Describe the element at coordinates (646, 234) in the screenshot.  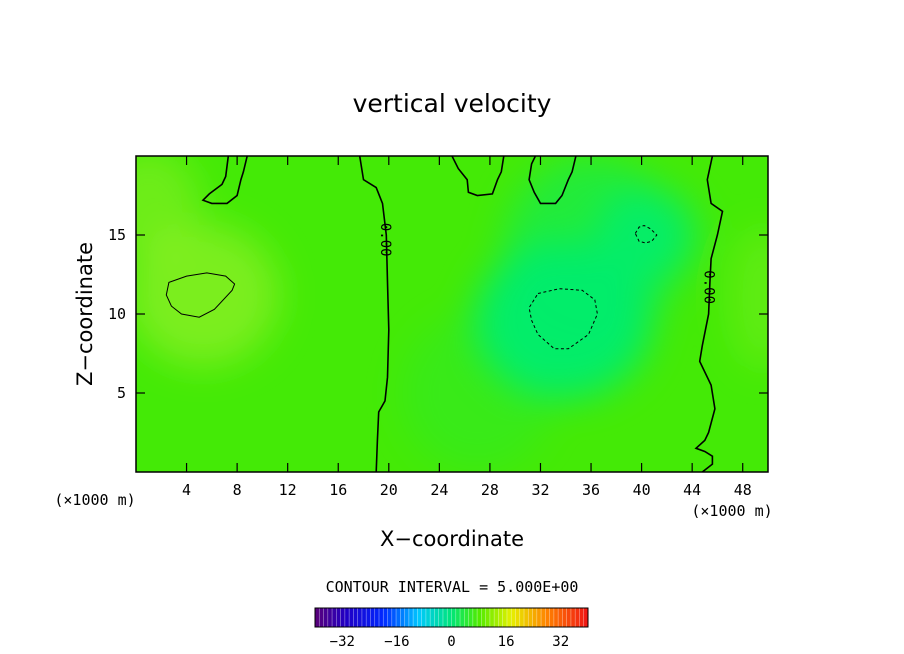
I see `negative-contour` at that location.